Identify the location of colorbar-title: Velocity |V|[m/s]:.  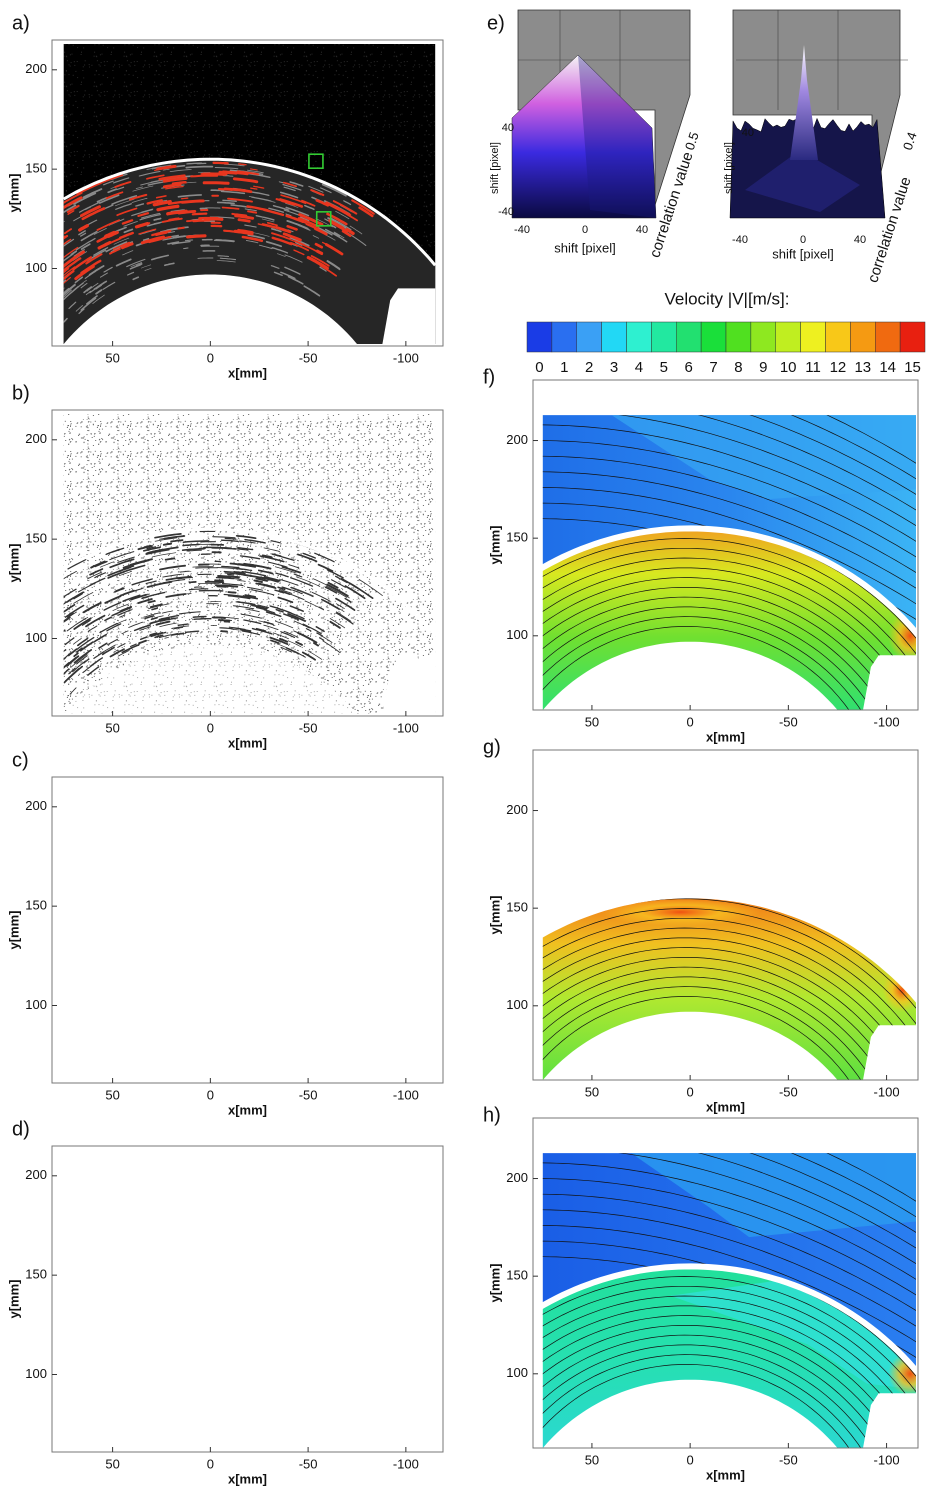
(726, 298).